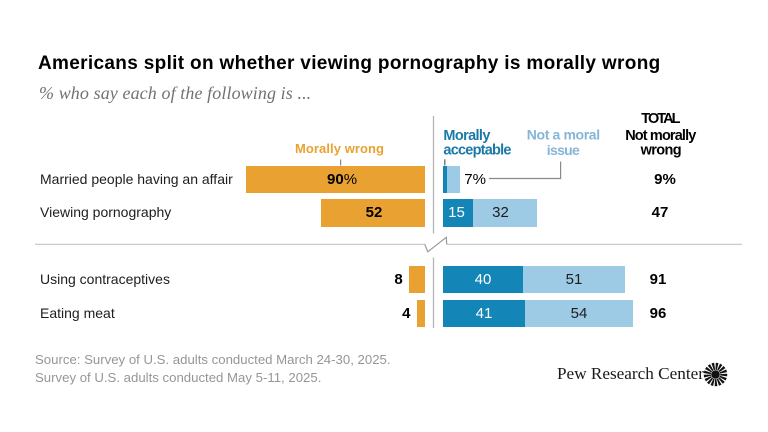 This screenshot has height=432, width=768. What do you see at coordinates (466, 136) in the screenshot?
I see `svg-text: Morally` at bounding box center [466, 136].